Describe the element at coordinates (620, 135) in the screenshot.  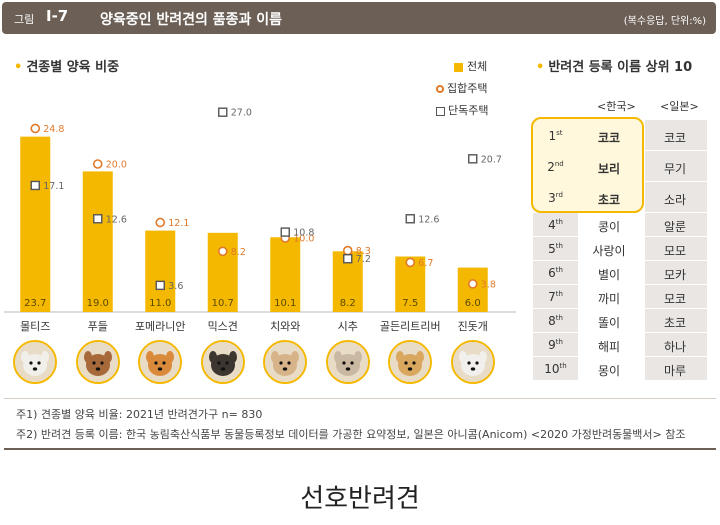
I see `rank-row: 1st 코코 코코` at that location.